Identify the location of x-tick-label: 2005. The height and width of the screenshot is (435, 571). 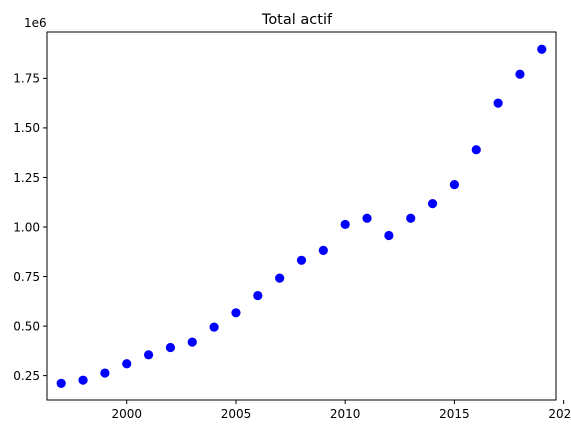
(236, 414).